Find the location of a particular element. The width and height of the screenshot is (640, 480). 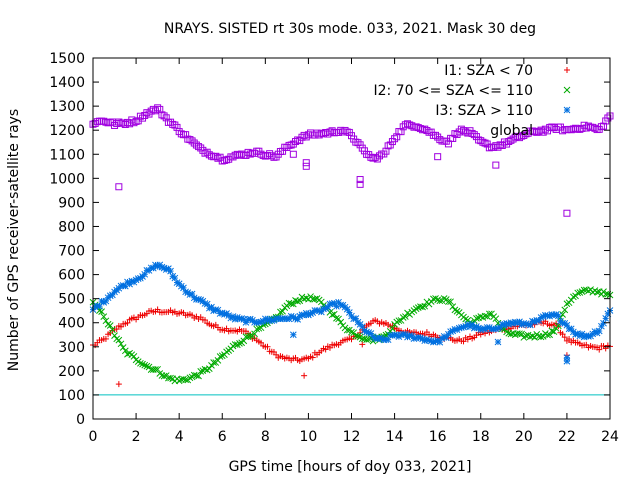

y-tick-label: 100 is located at coordinates (71, 396).